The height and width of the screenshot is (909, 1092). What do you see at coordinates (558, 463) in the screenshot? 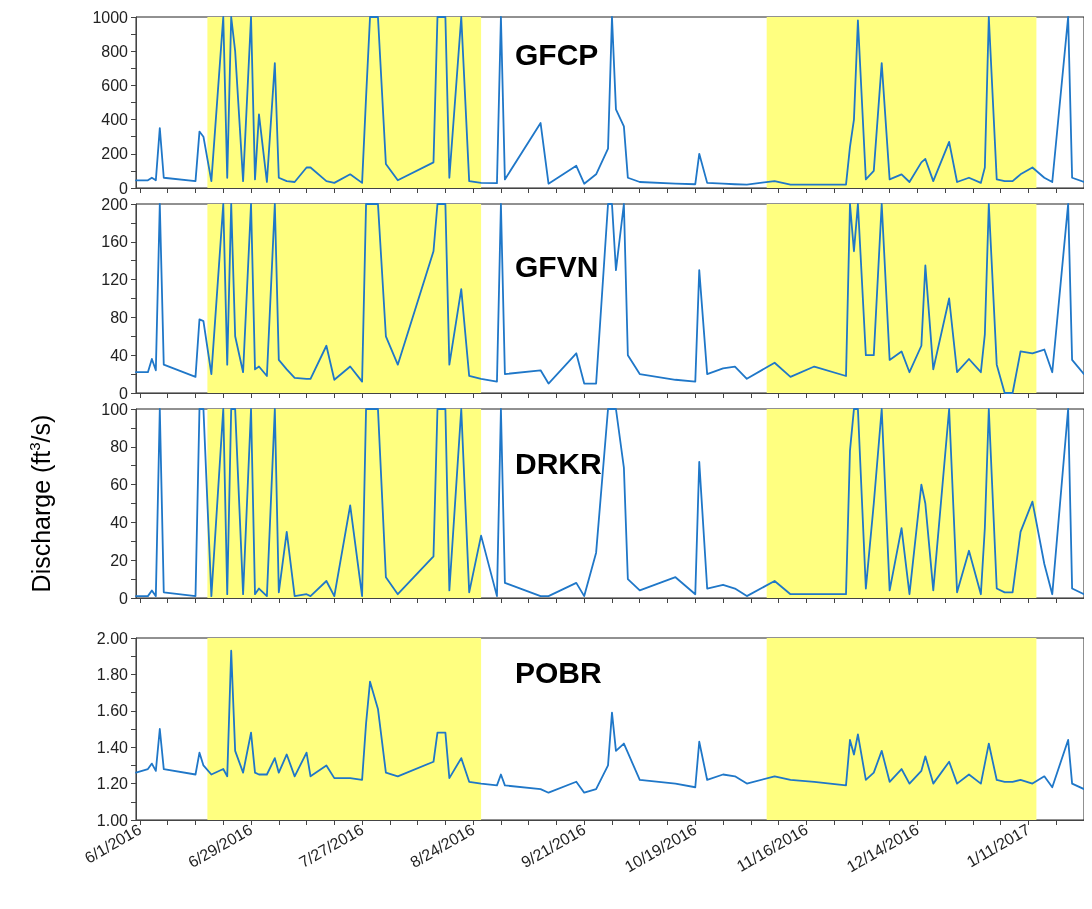
I see `text: DRKR` at bounding box center [558, 463].